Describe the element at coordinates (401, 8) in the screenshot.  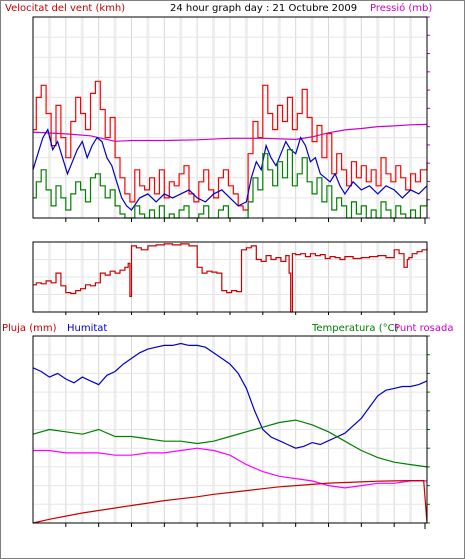
I see `pressure-axis-title: Pressió (mb)` at that location.